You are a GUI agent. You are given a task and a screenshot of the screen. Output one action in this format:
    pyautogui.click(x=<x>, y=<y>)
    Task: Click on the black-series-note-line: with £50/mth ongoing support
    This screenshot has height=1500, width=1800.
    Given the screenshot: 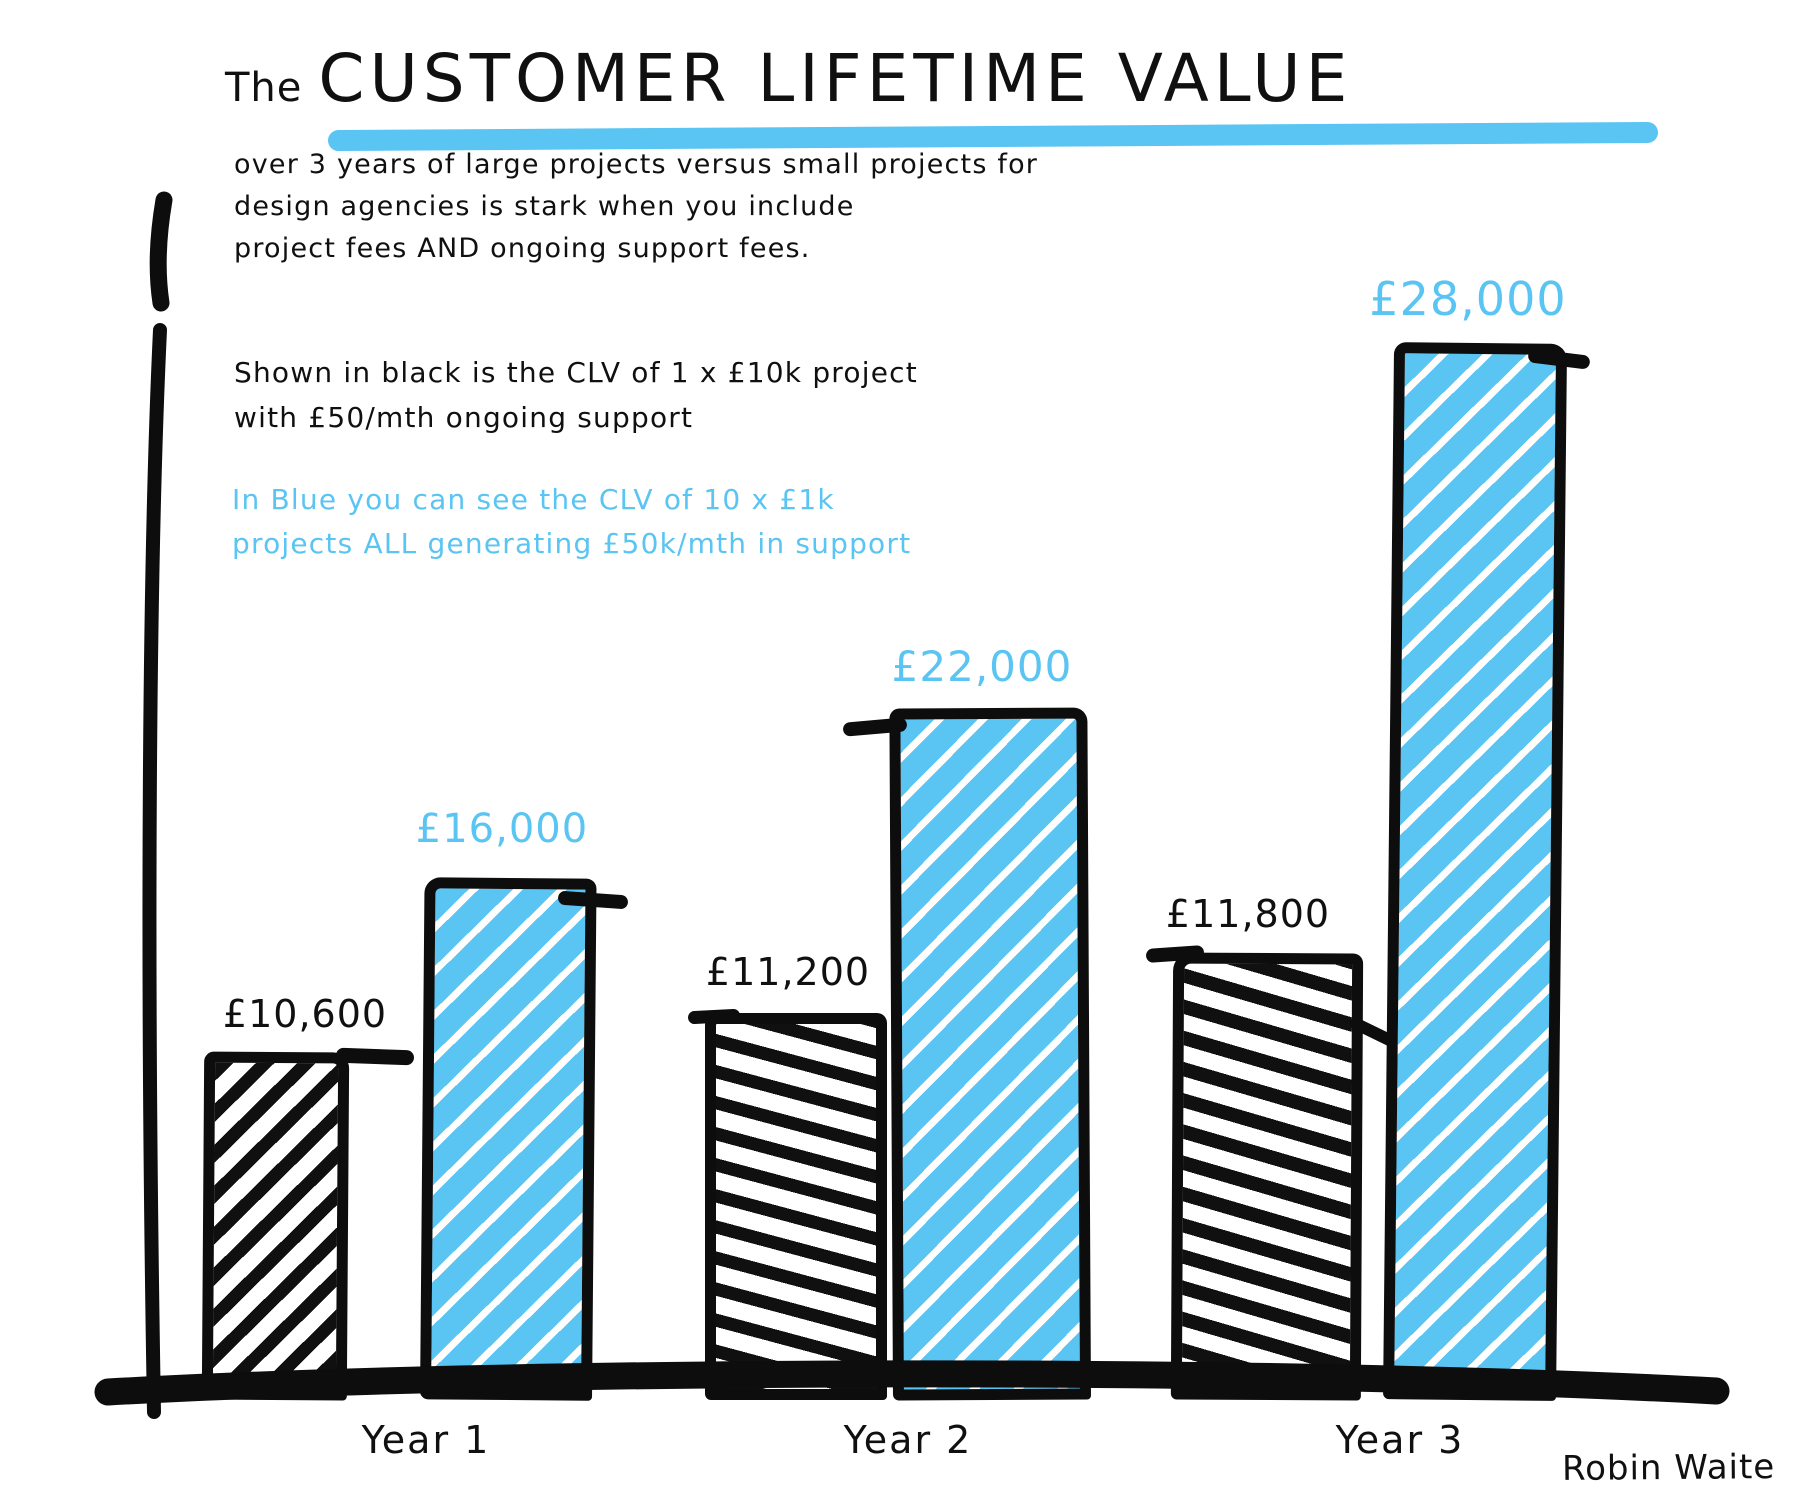 What is the action you would take?
    pyautogui.click(x=464, y=417)
    